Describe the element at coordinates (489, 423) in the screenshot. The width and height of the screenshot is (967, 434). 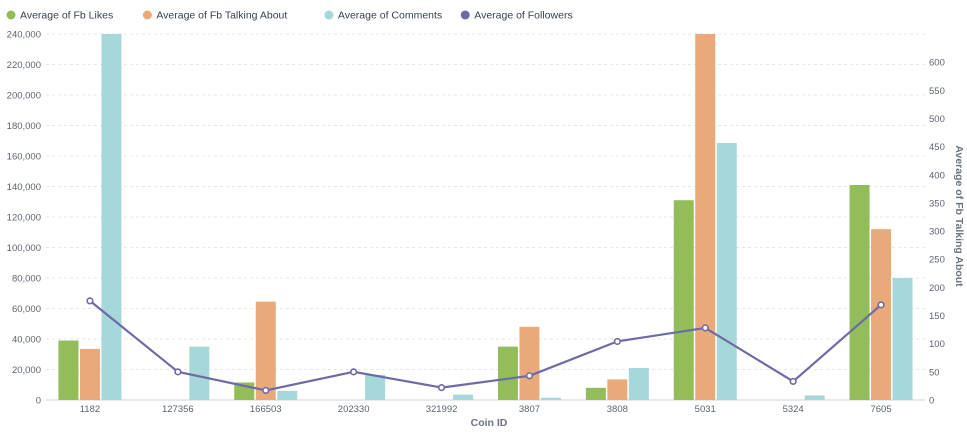
I see `x-axis-title: Coin ID` at that location.